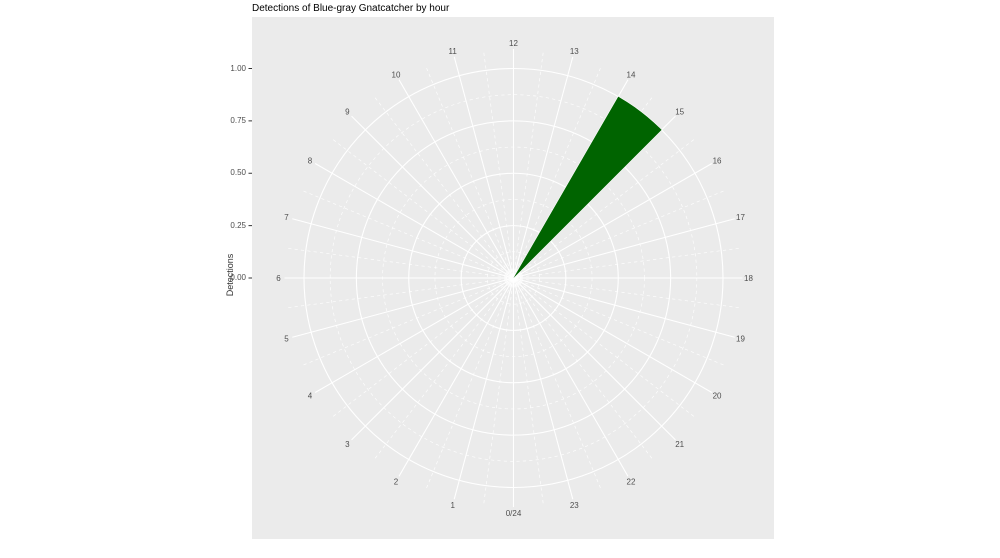 The image size is (1000, 558). Describe the element at coordinates (679, 112) in the screenshot. I see `hour-label: 15` at that location.